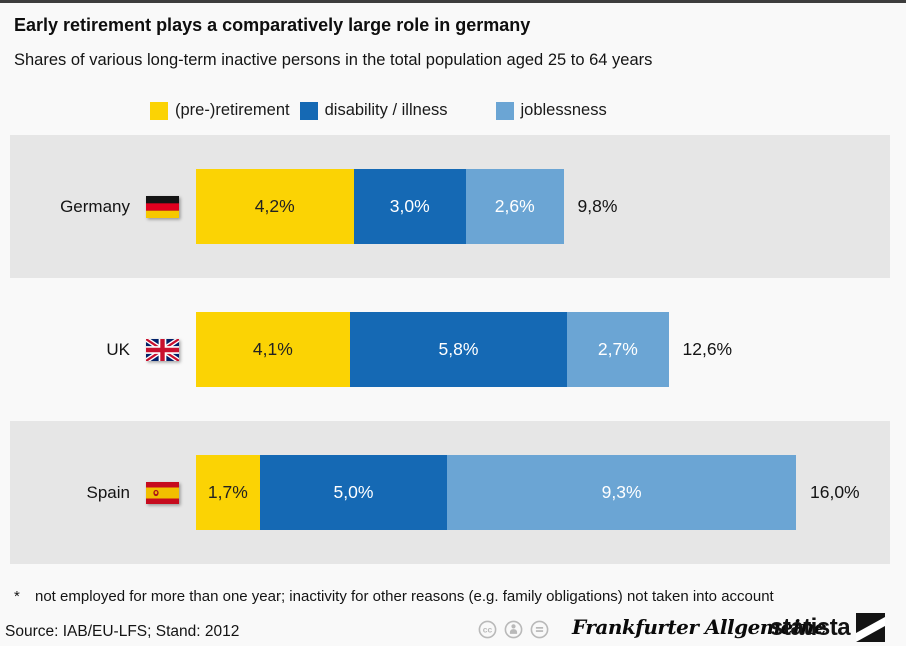 This screenshot has width=906, height=646. Describe the element at coordinates (162, 349) in the screenshot. I see `uk-flag` at that location.